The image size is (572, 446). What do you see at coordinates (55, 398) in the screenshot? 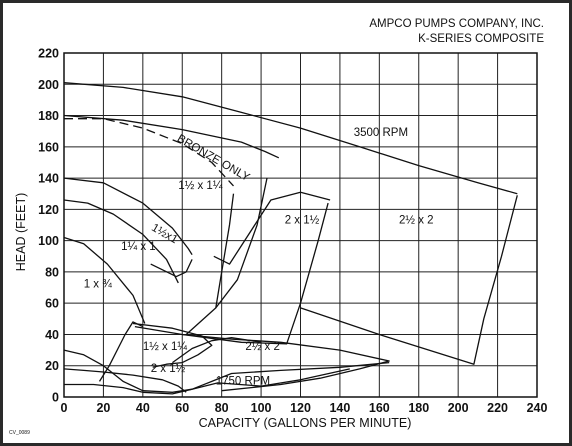
I see `y-tick-label-0: 0` at bounding box center [55, 398].